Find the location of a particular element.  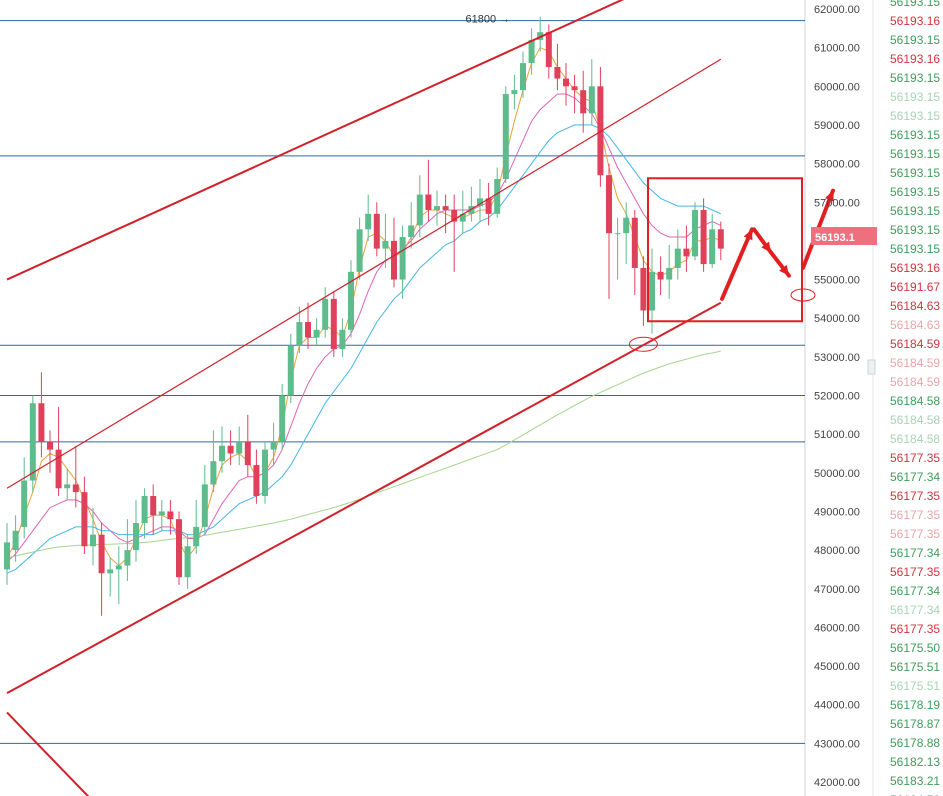

y-tick-label: 58000.00 is located at coordinates (837, 165).